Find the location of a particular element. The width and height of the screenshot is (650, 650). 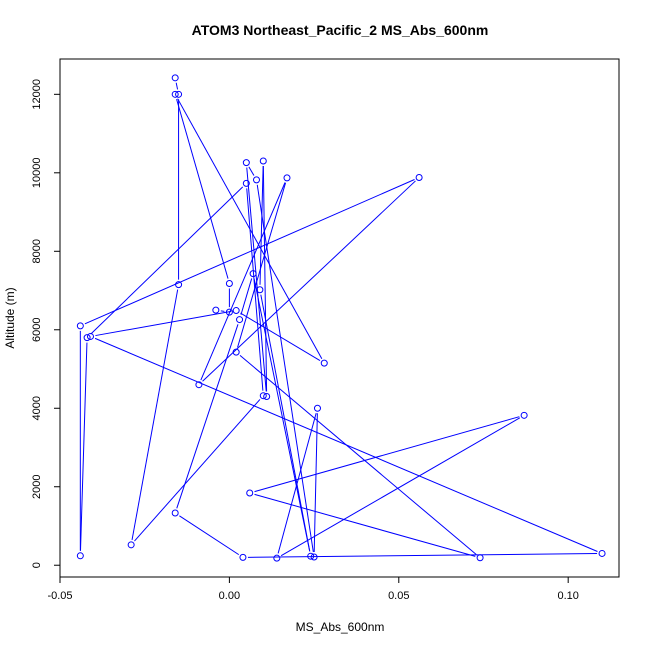

x-axis: -0.05 0.00 0.05 0.10 is located at coordinates (313, 589).